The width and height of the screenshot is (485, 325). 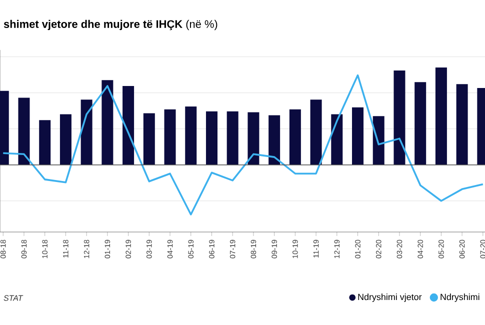 I want to click on legend-label: Ndryshimi vjetor, so click(x=390, y=298).